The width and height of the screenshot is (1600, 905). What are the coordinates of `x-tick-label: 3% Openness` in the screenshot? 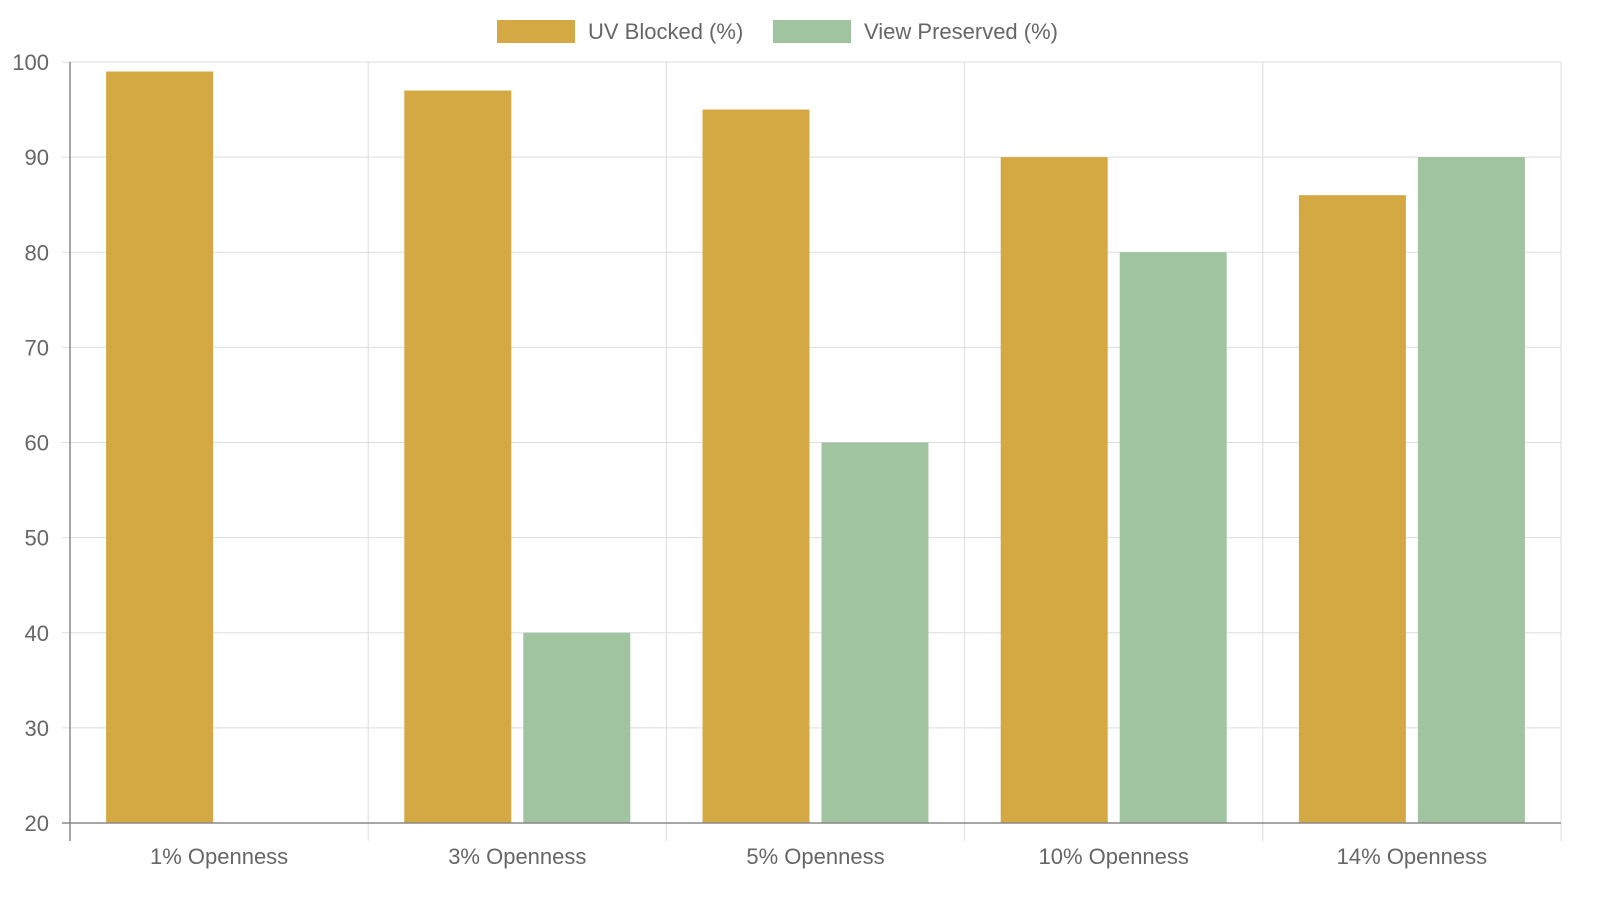 It's located at (517, 856).